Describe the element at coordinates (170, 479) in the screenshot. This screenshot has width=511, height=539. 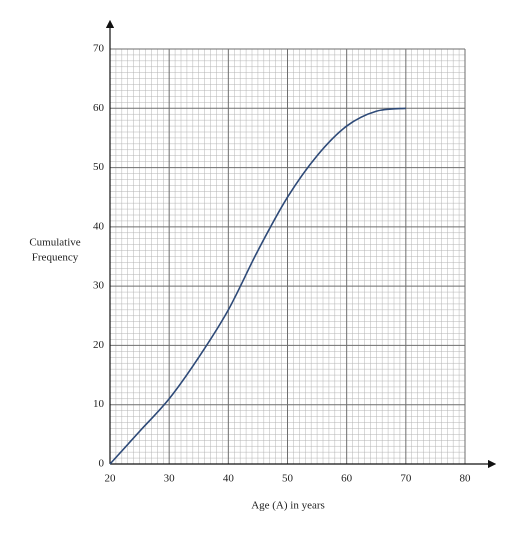
I see `x-tick-label: 30` at that location.